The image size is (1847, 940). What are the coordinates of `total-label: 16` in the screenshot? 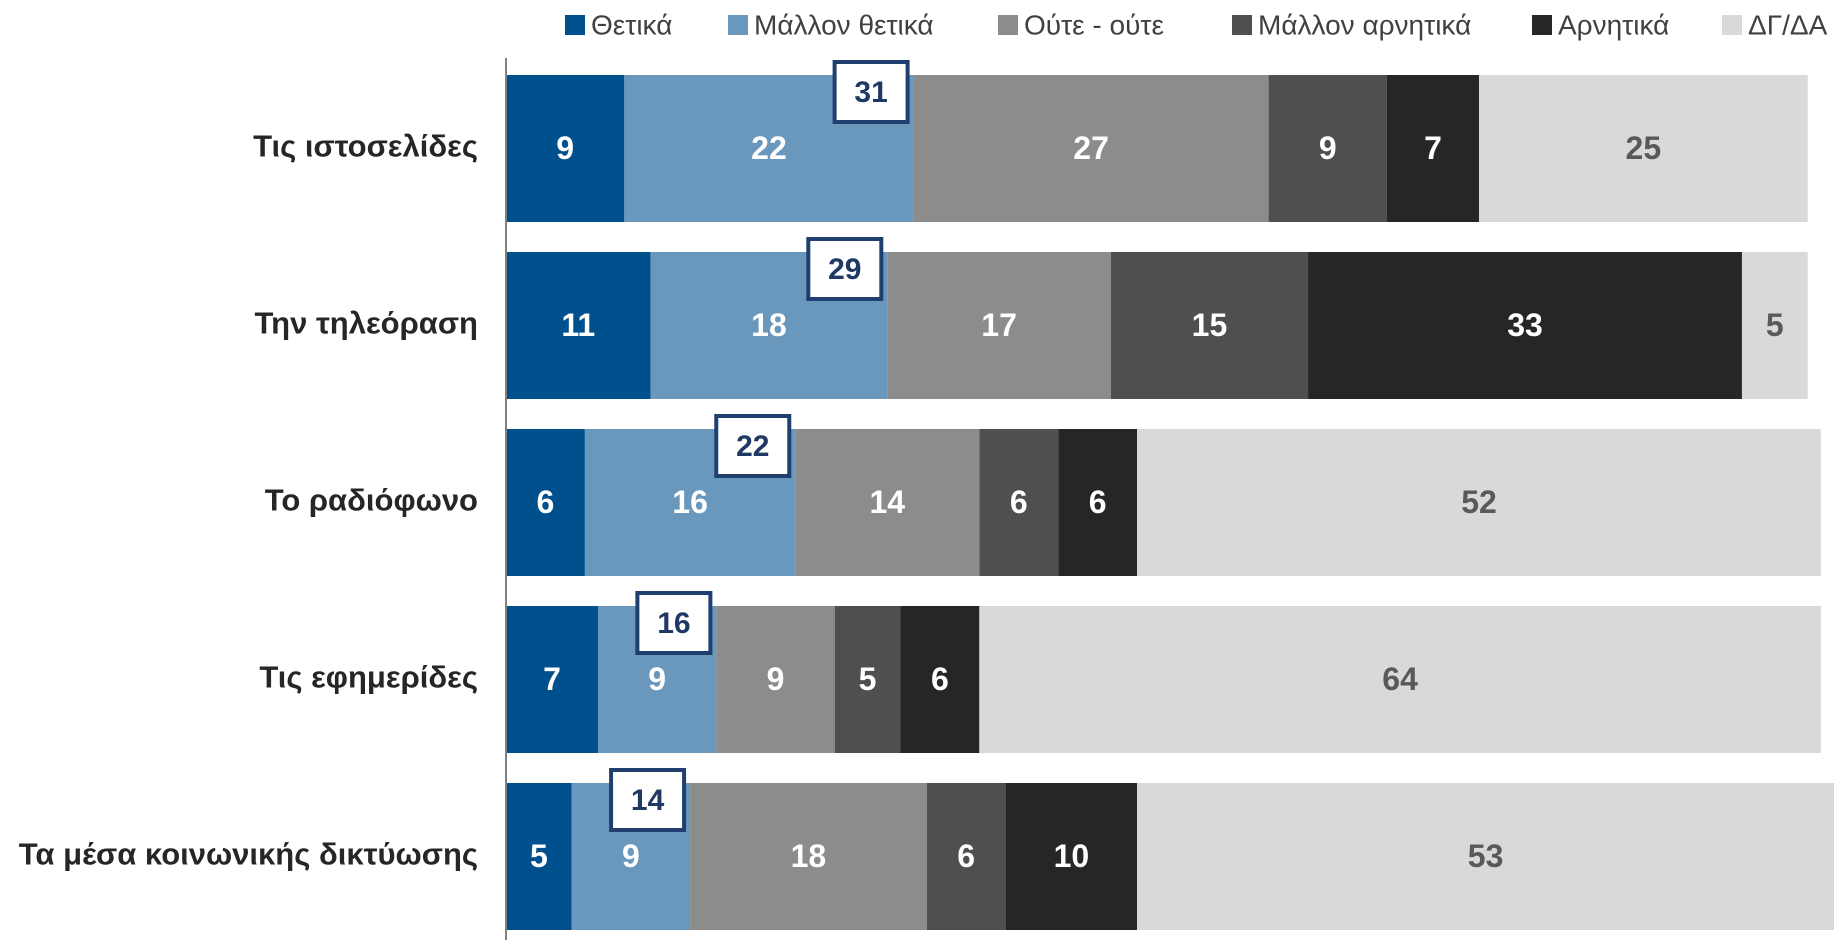 It's located at (673, 623).